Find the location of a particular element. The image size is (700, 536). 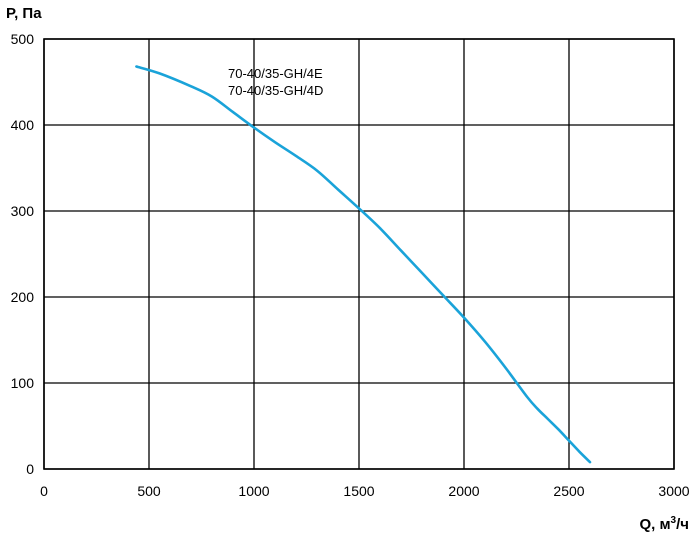

x-tick-label: 1500 is located at coordinates (358, 491).